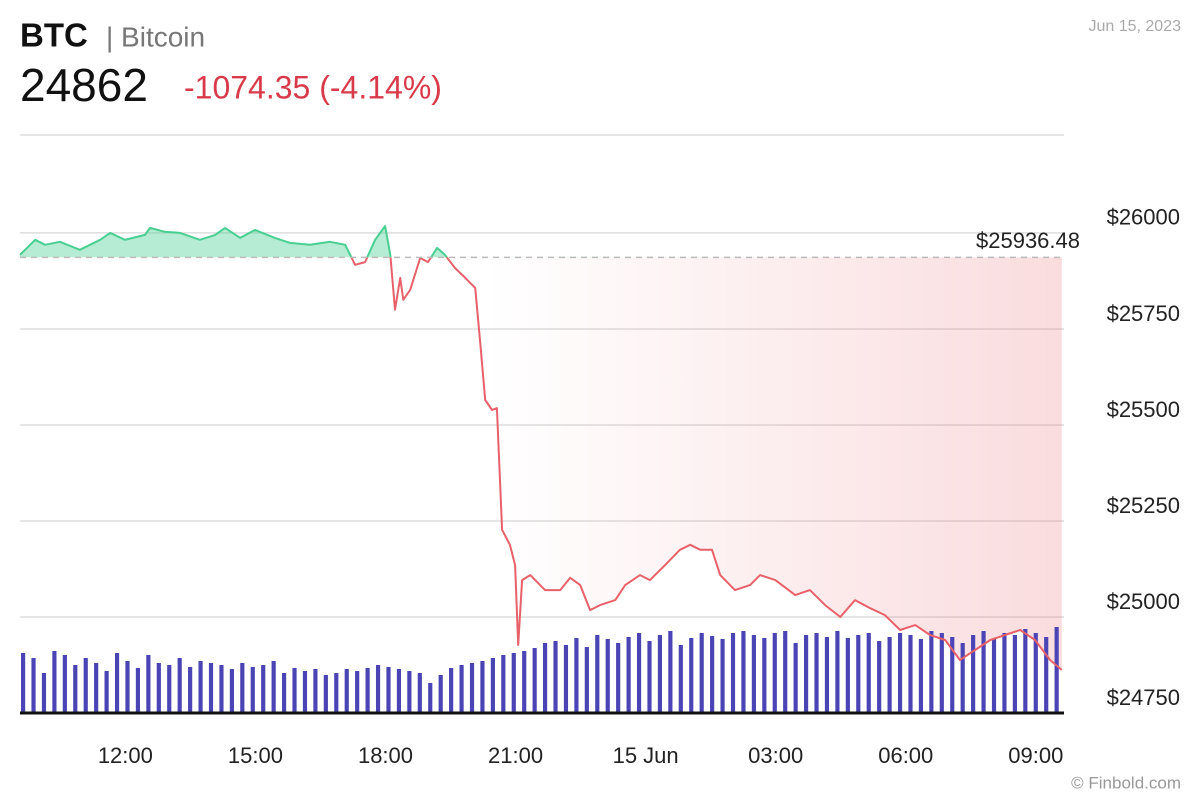 This screenshot has height=800, width=1200. Describe the element at coordinates (1143, 409) in the screenshot. I see `y-tick-label: $25500` at that location.